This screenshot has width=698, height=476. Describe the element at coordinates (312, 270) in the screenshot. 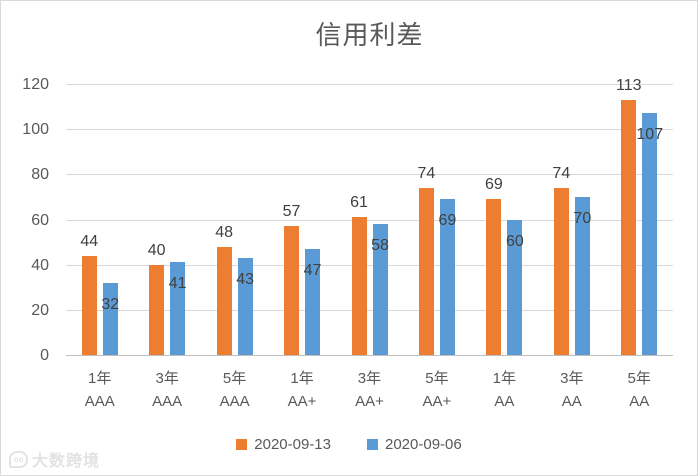

I see `bar-value-label: 47` at that location.